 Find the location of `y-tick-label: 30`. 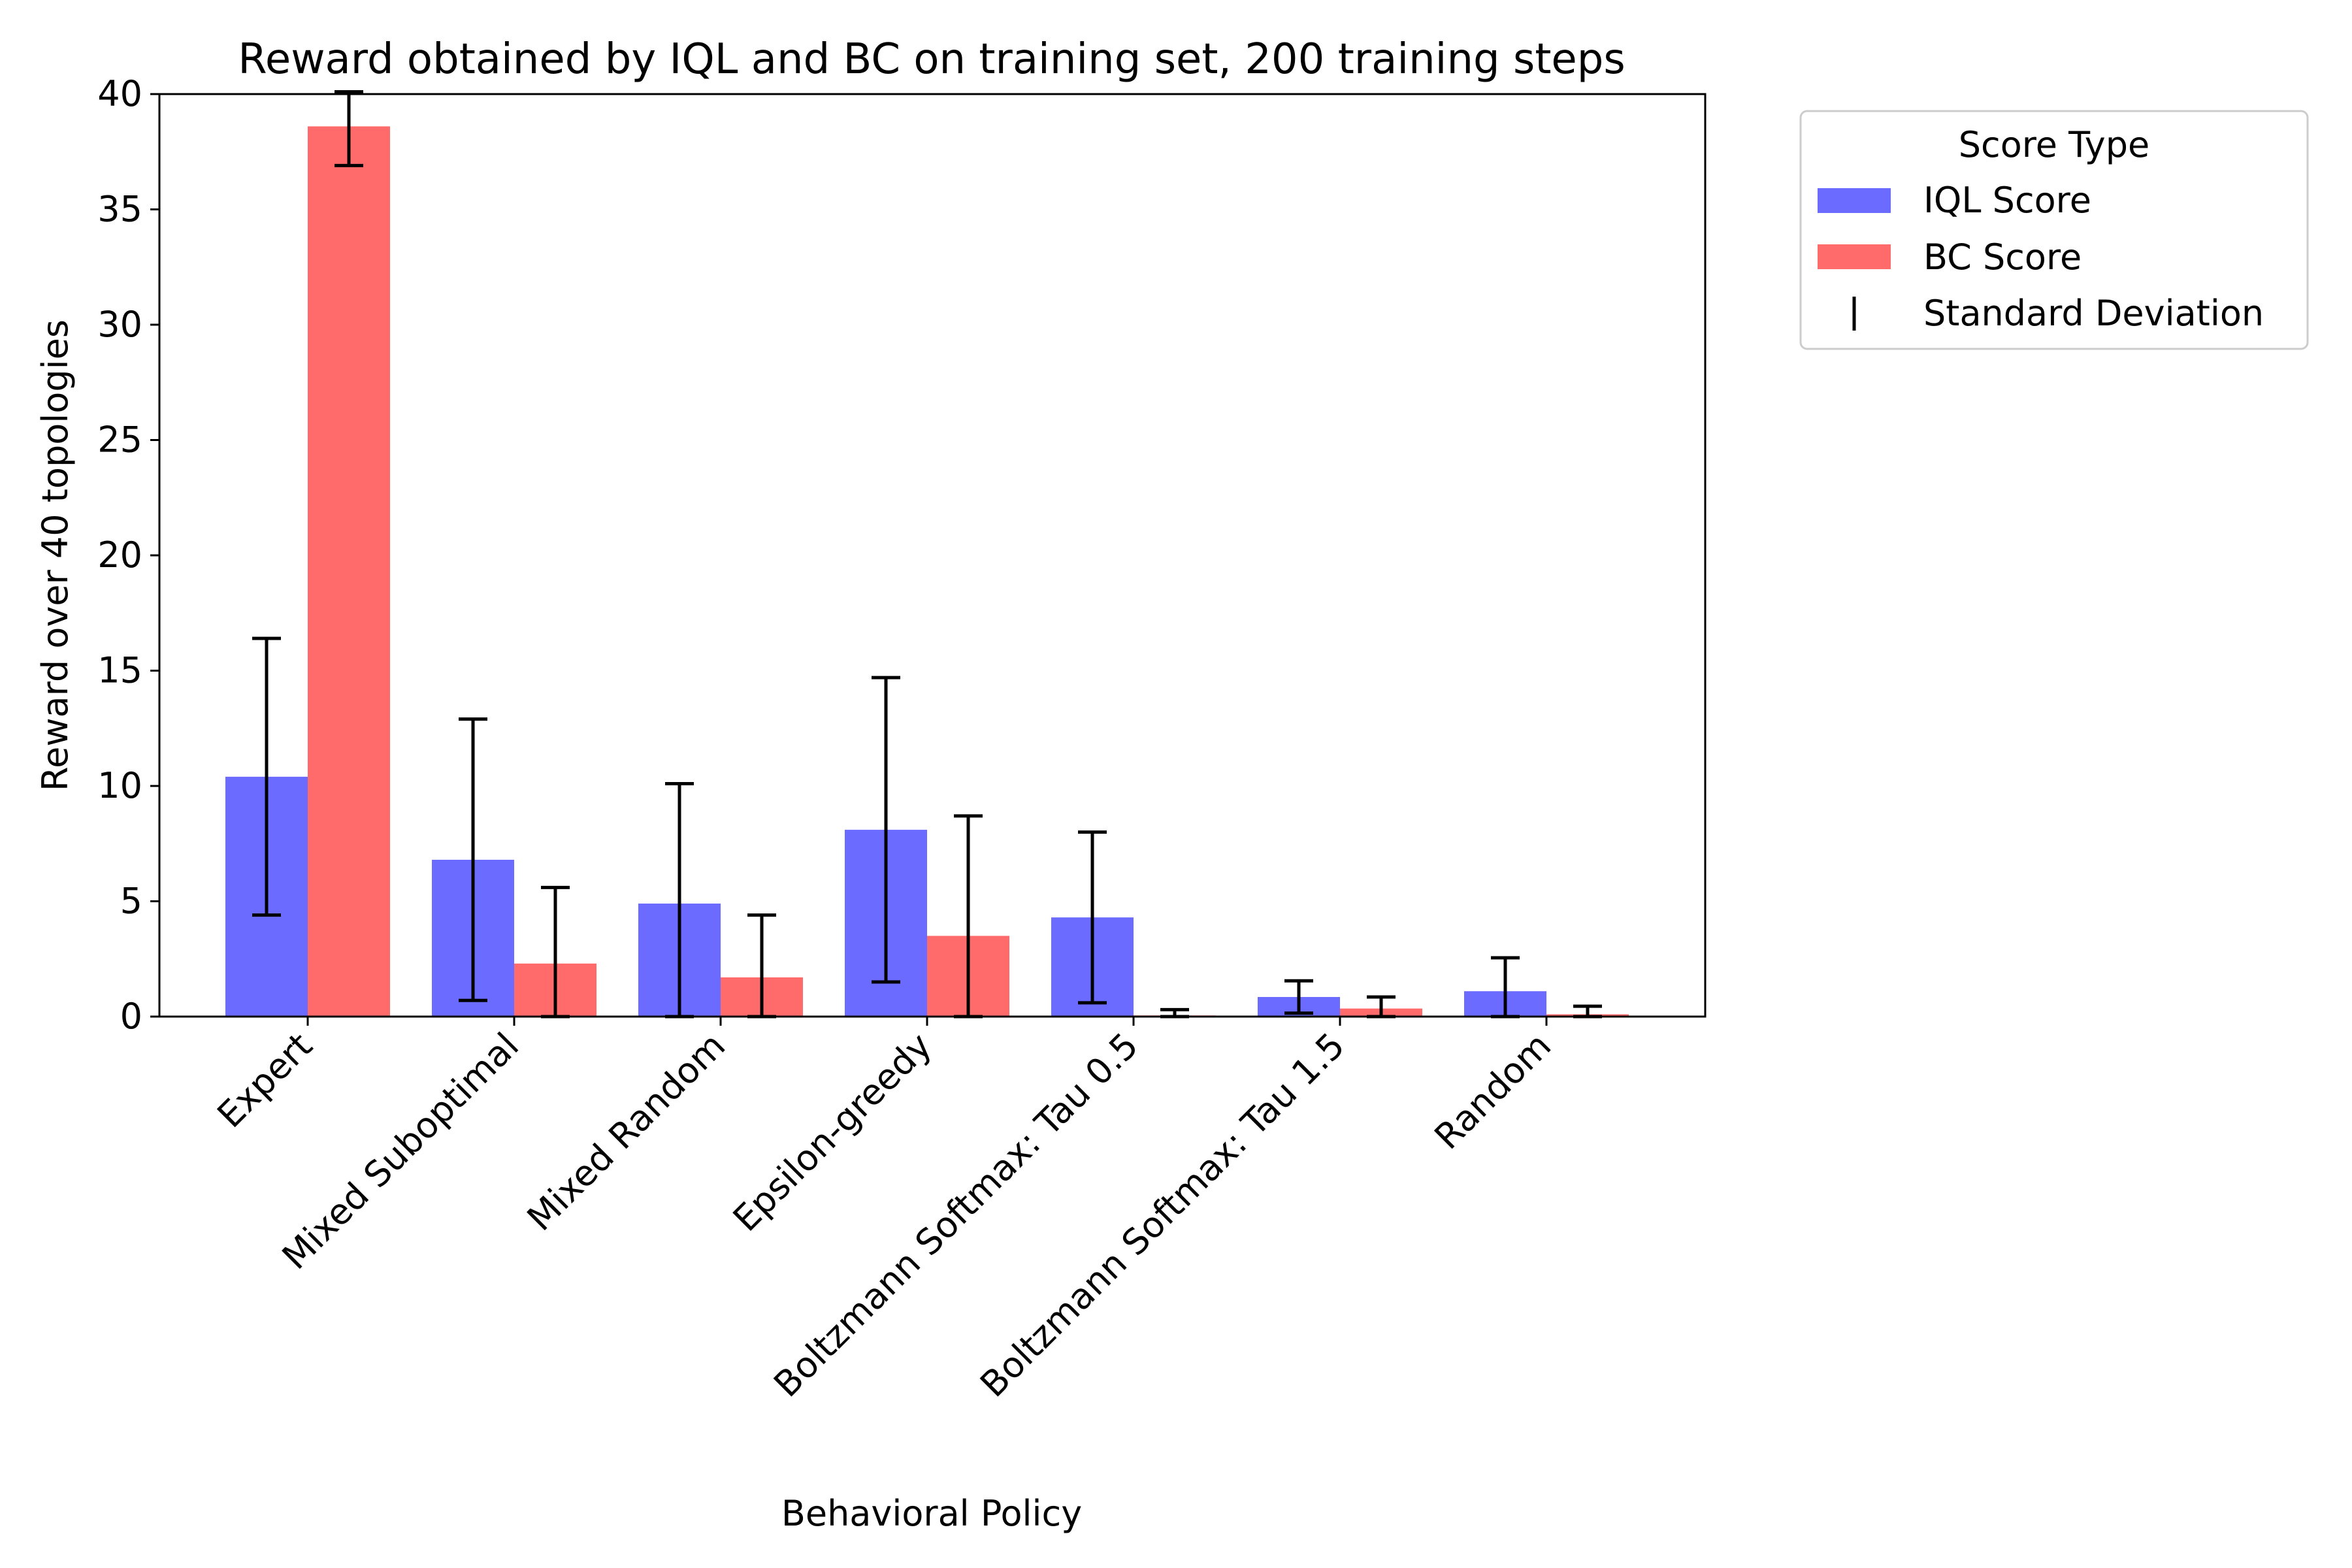

y-tick-label: 30 is located at coordinates (119, 324).